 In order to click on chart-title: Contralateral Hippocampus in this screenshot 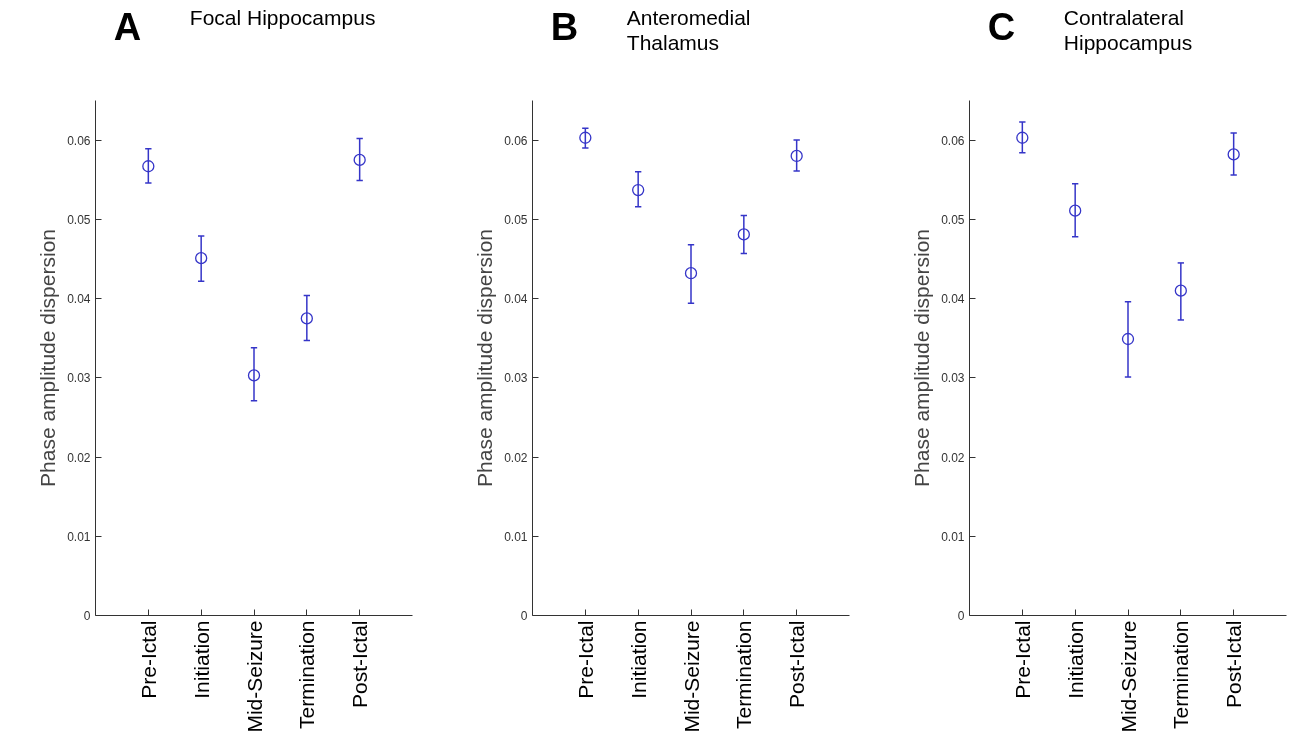, I will do `click(1128, 29)`.